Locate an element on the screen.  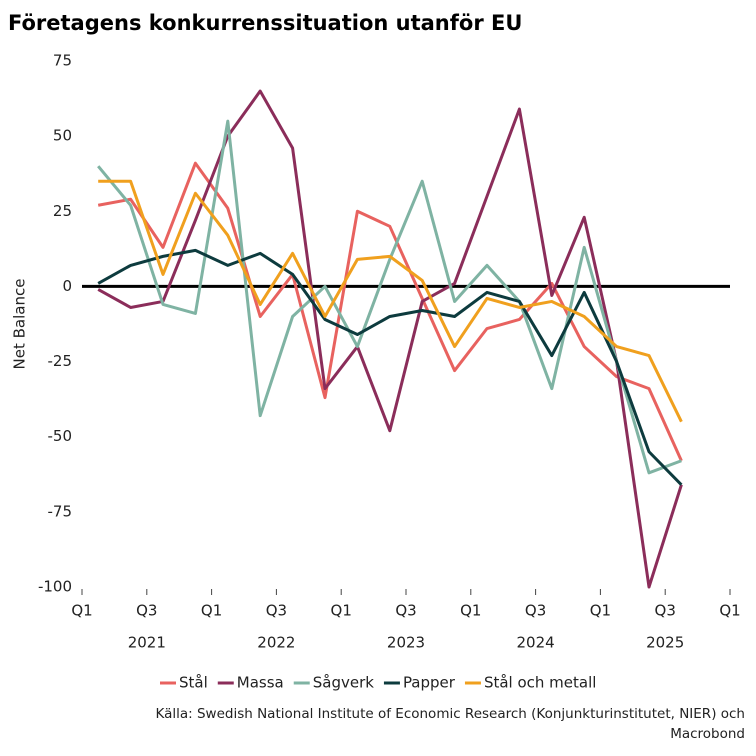
y-tick-label: 50 is located at coordinates (62, 136).